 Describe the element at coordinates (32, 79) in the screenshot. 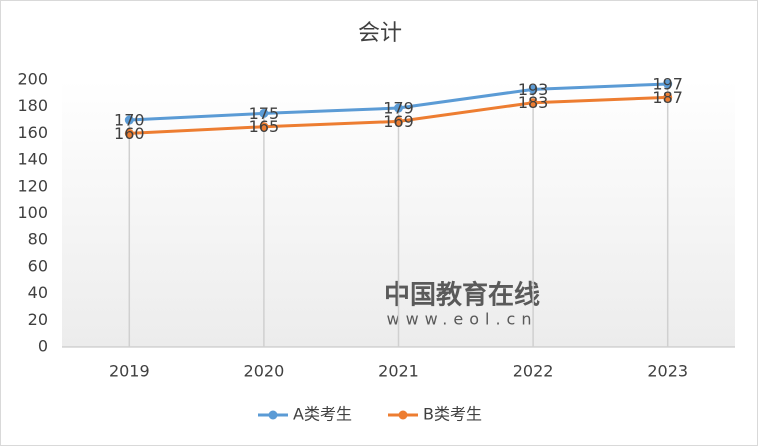

I see `y-tick-label: 200` at that location.